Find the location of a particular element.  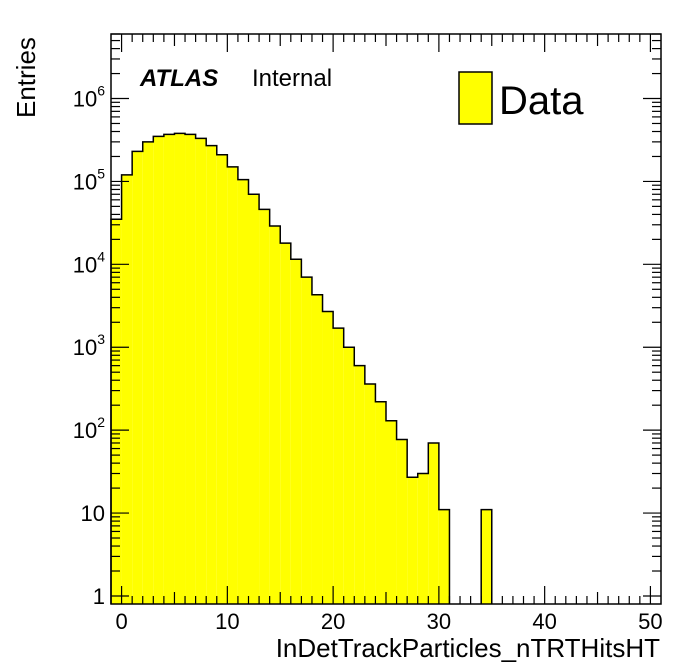

x-tick-label: 0 is located at coordinates (121, 621).